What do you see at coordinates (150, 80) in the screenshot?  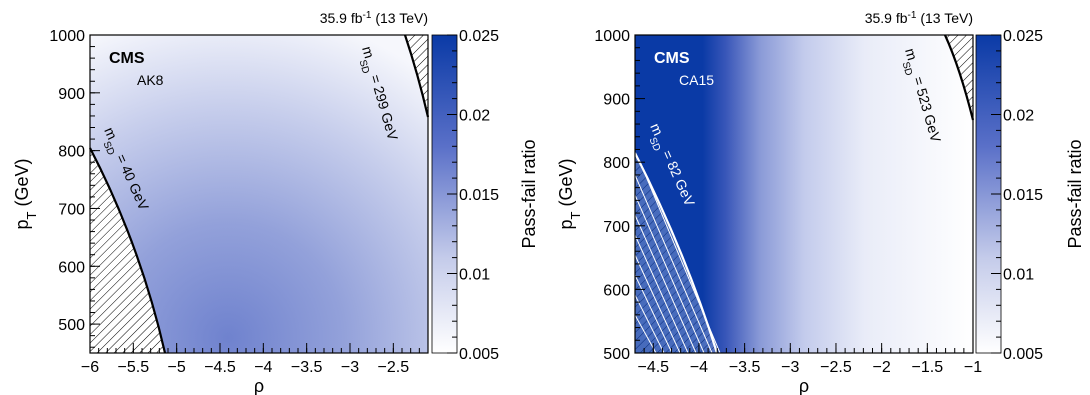 I see `jet-algorithm-label: AK8` at bounding box center [150, 80].